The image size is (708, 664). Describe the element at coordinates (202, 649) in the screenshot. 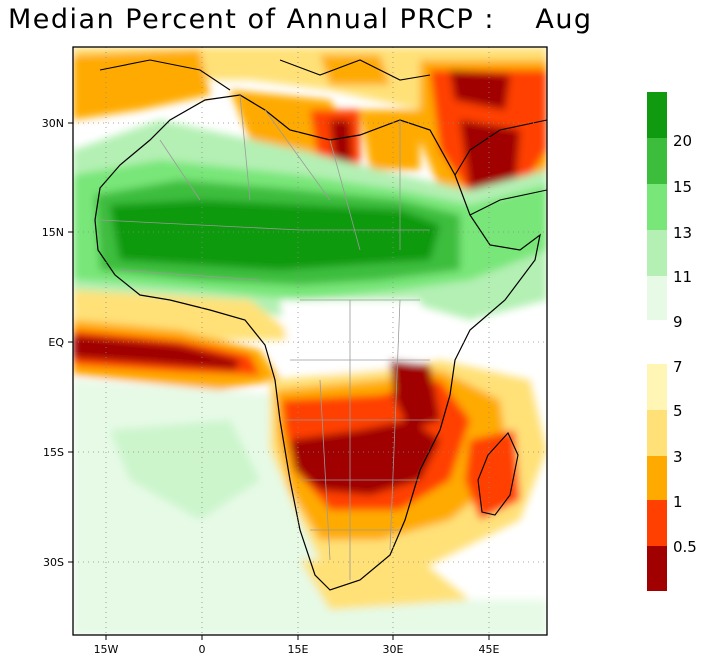

I see `lon-tick-0: 0` at that location.